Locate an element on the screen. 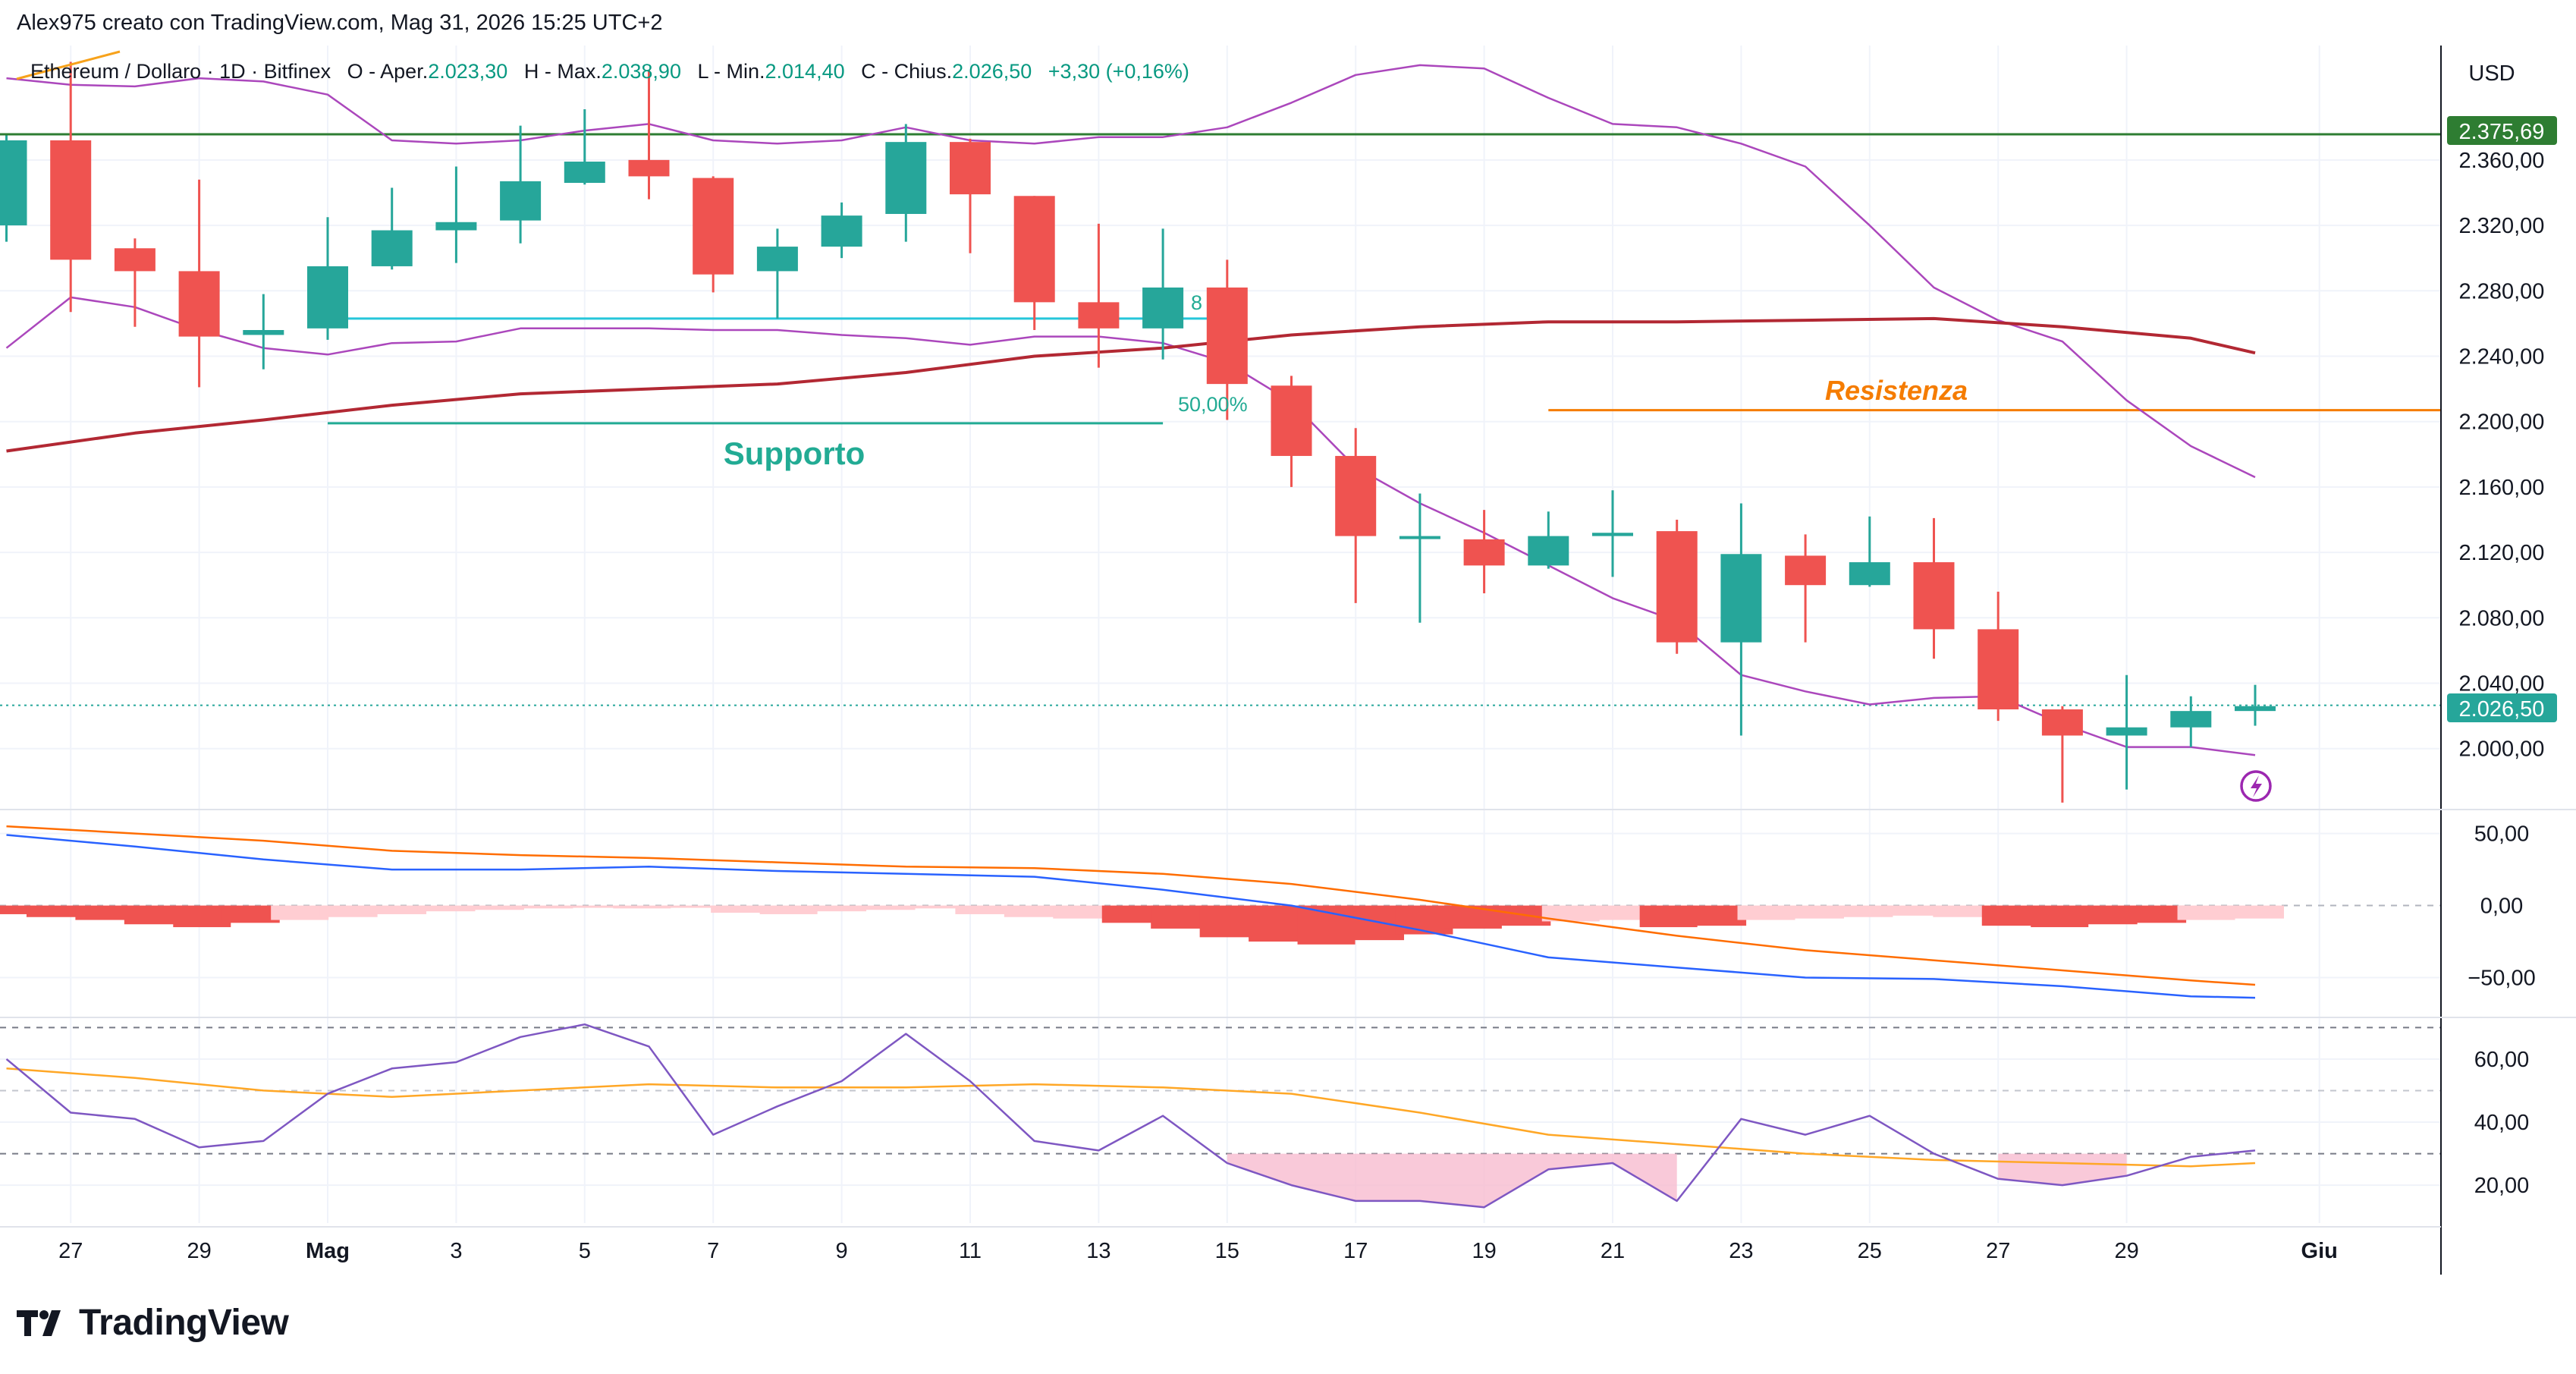  rsi-moving-average-line is located at coordinates (1131, 1118).